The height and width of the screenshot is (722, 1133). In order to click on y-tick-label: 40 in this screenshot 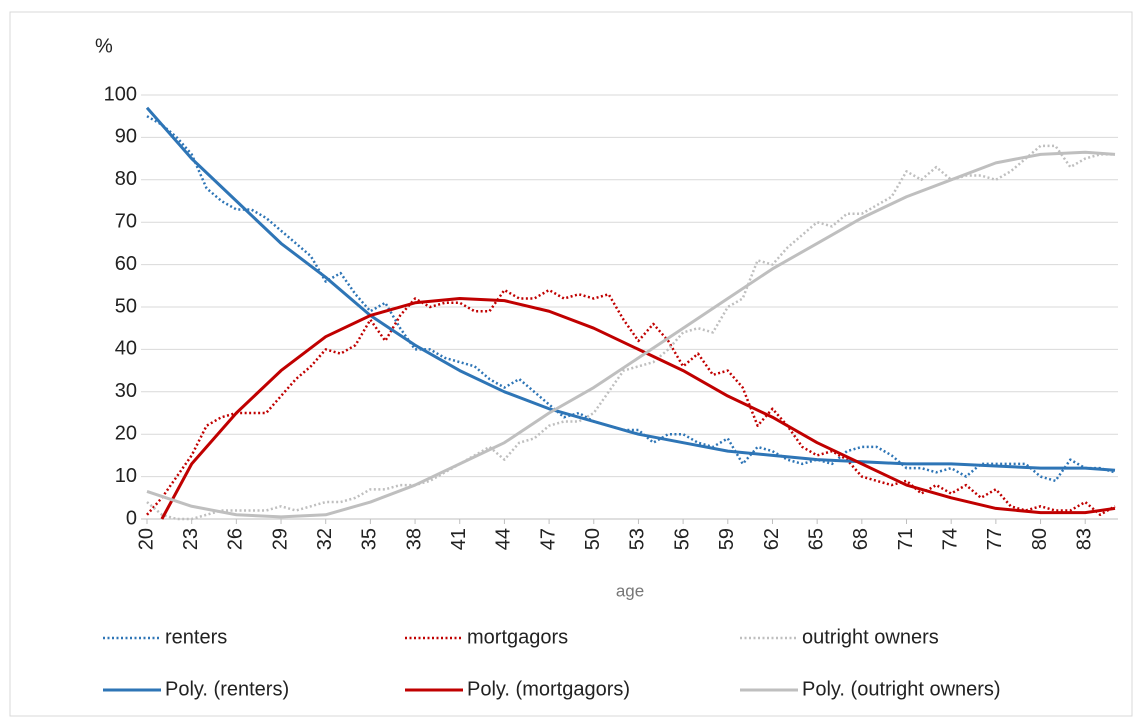, I will do `click(126, 349)`.